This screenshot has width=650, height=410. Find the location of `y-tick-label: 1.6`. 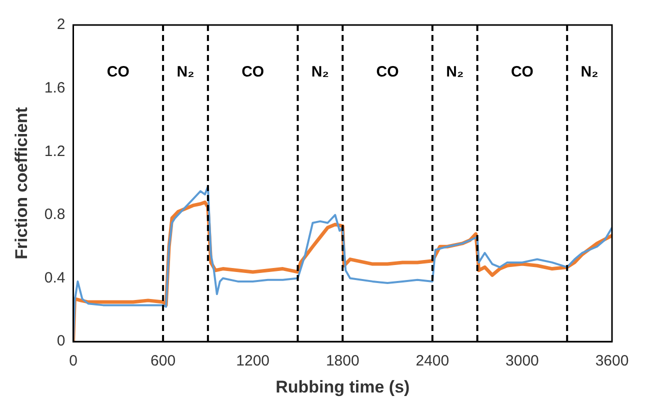

y-tick-label: 1.6 is located at coordinates (55, 87).